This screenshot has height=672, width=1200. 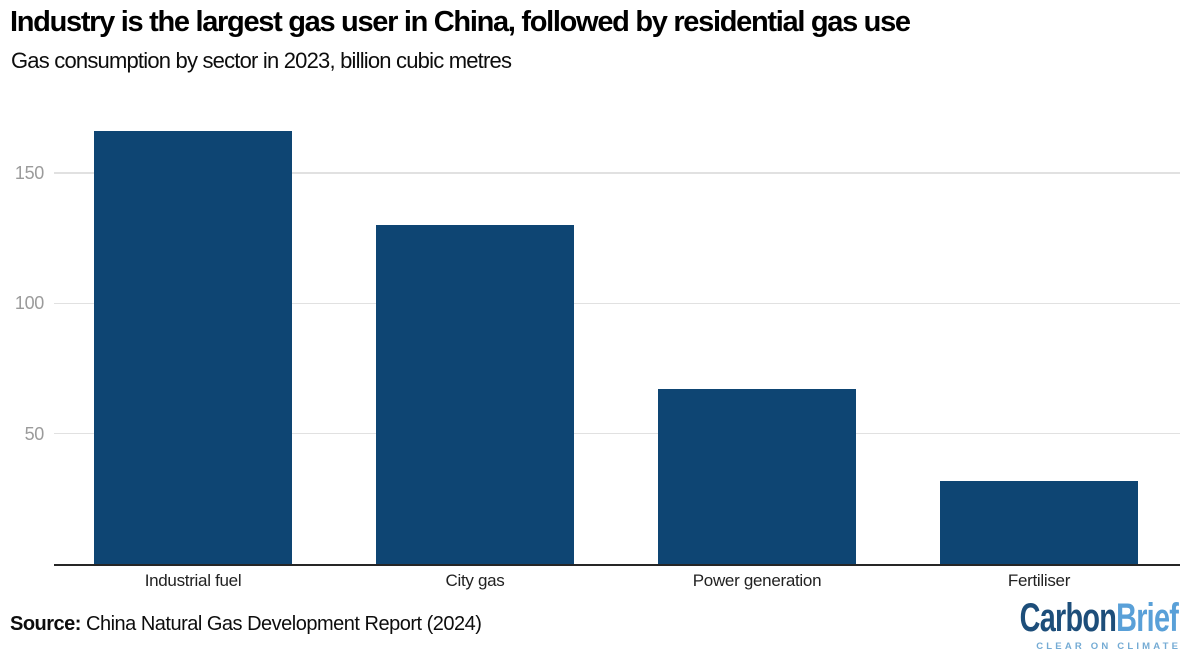 I want to click on bar-power-generation, so click(x=757, y=476).